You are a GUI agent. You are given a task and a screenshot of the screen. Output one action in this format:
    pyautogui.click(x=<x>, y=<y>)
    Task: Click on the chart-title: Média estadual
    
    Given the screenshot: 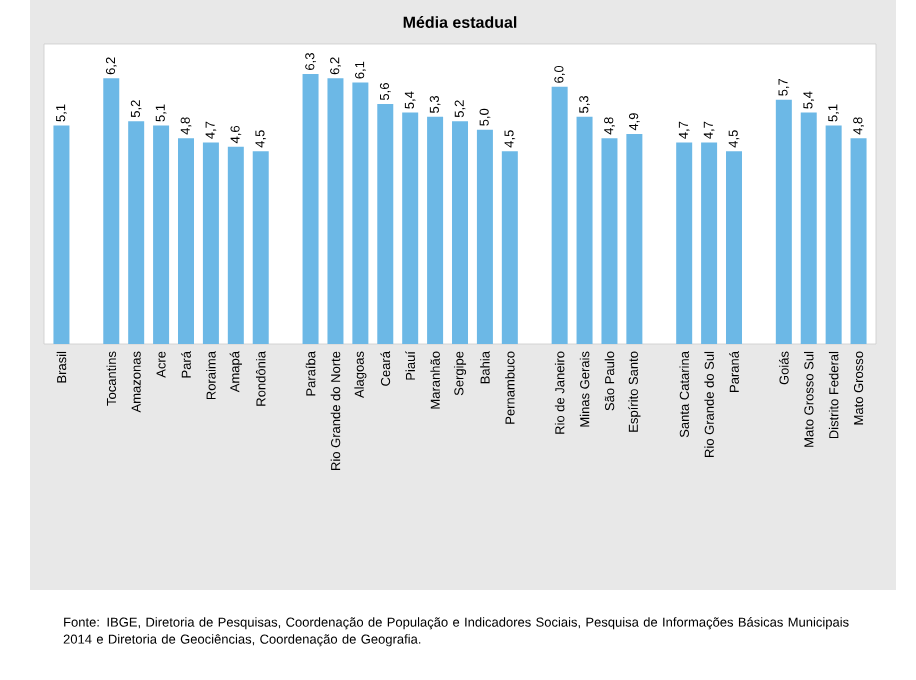 What is the action you would take?
    pyautogui.click(x=460, y=22)
    